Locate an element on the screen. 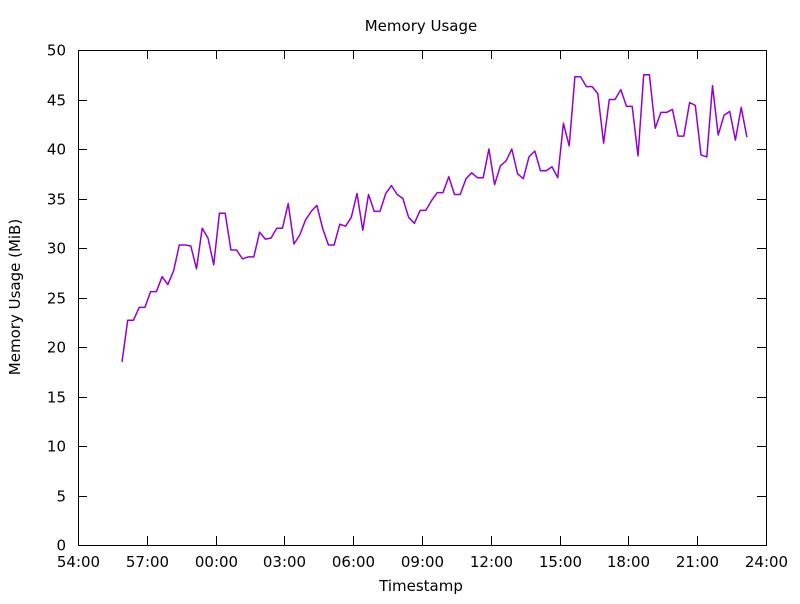  y-tick-label: 40 is located at coordinates (56, 150).